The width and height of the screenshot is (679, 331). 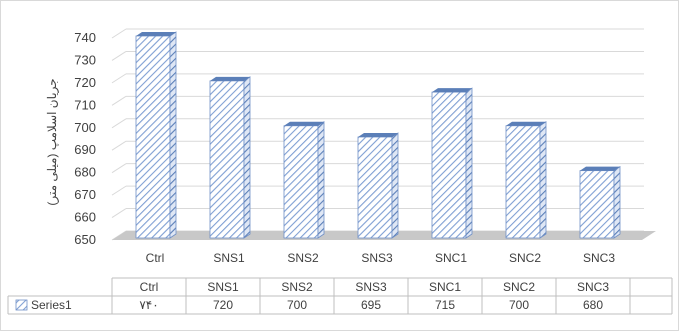 I want to click on table-header-cell: SNS1, so click(x=223, y=287).